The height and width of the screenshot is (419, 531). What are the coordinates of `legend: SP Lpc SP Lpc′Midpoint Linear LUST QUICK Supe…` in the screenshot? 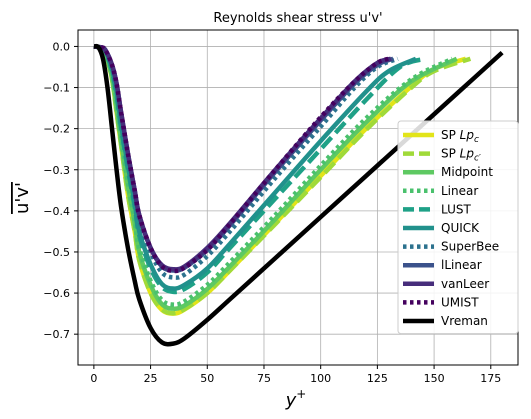 It's located at (458, 227).